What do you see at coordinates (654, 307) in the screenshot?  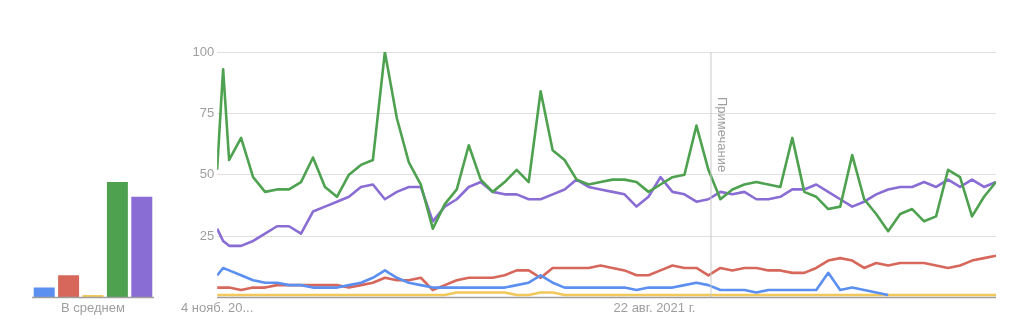 I see `x-tick-label: 22 авг. 2021 г.` at bounding box center [654, 307].